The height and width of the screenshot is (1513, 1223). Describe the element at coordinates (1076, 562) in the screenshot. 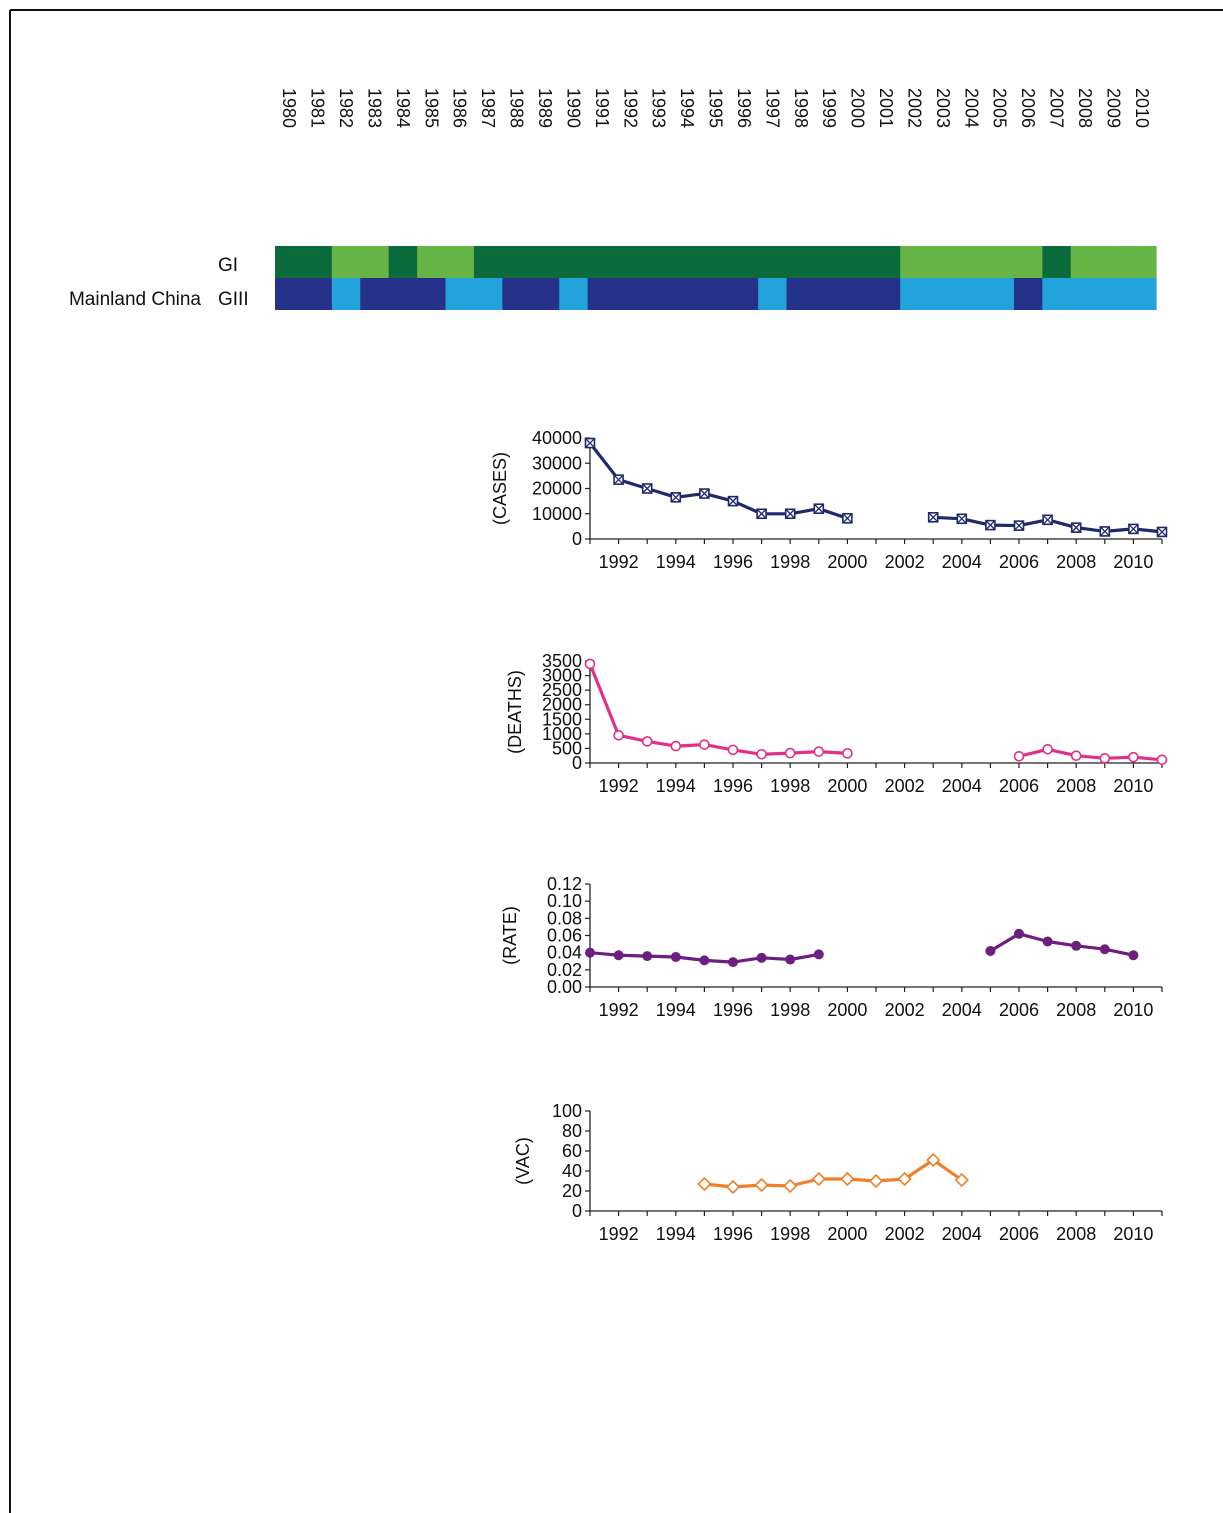

I see `x-tick-label: 2008` at that location.